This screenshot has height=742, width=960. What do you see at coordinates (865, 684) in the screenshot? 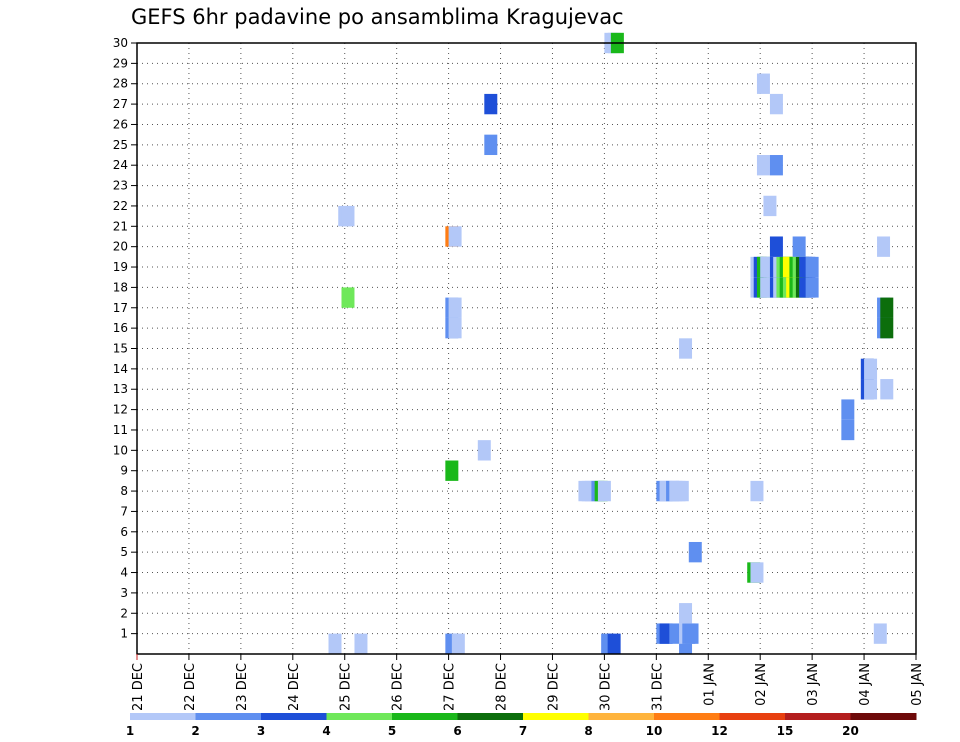
I see `x-tick-label: 04 JAN` at bounding box center [865, 684].